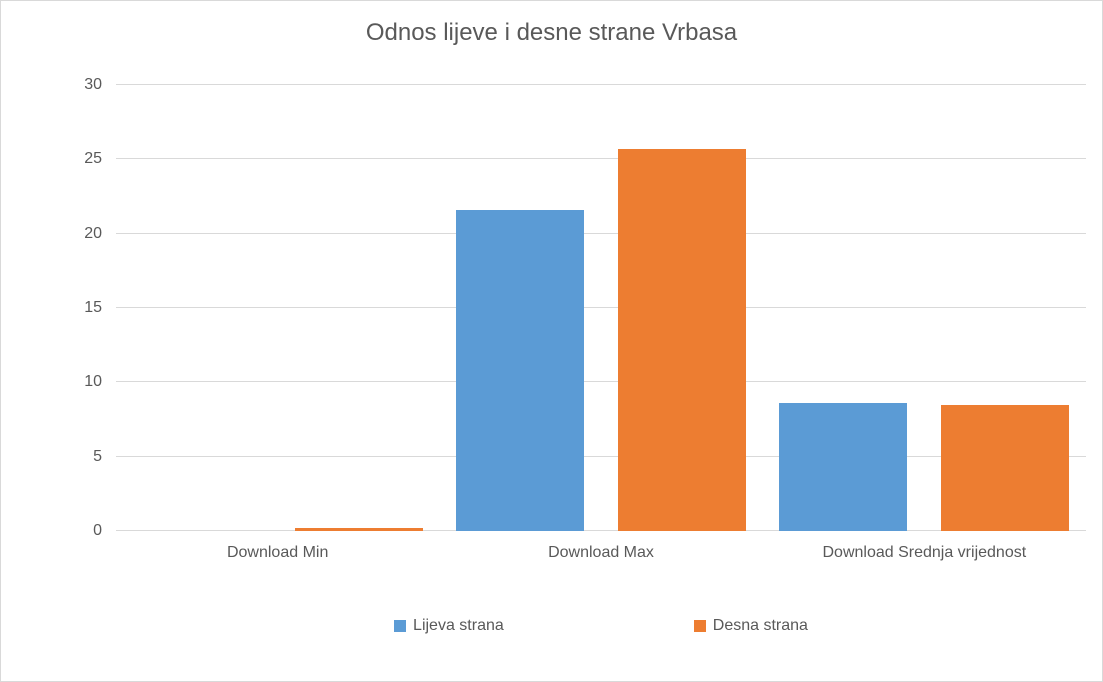  What do you see at coordinates (277, 552) in the screenshot?
I see `category-label: Download Min` at bounding box center [277, 552].